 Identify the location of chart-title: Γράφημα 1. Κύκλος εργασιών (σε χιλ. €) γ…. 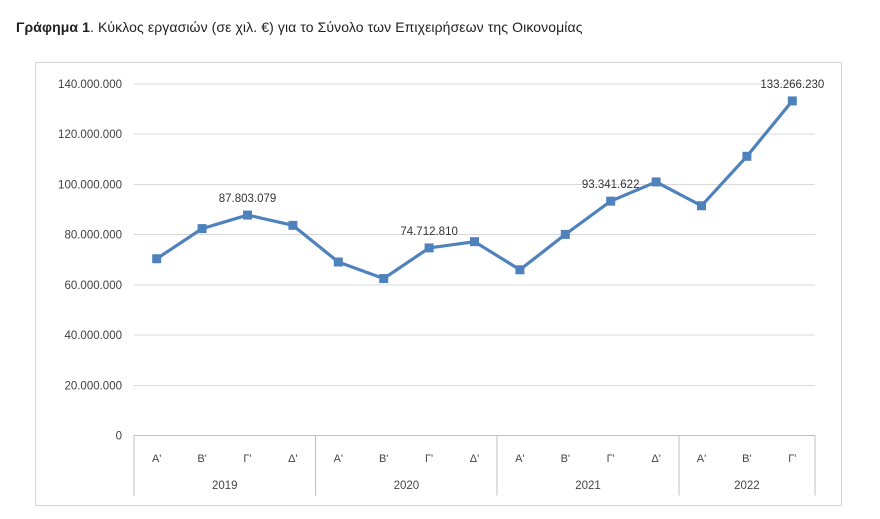
(299, 27).